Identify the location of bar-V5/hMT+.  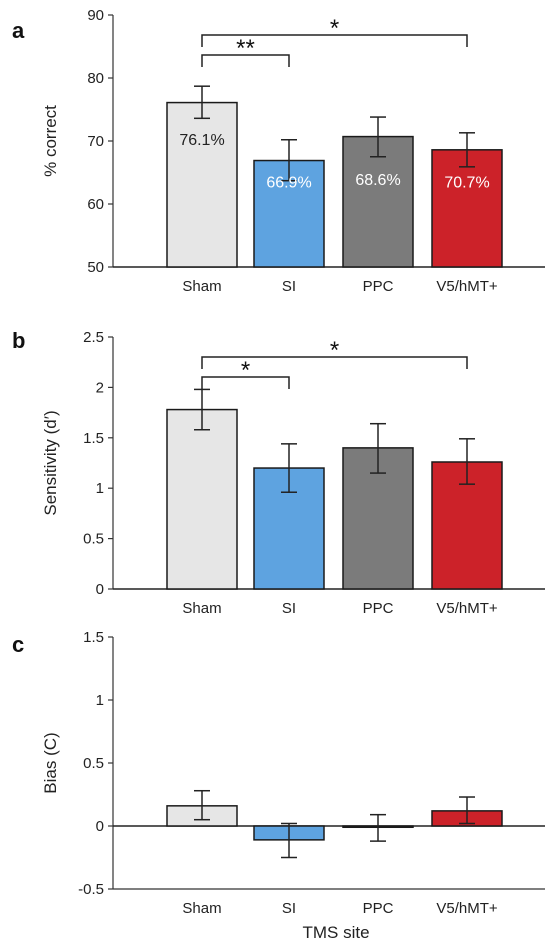
(467, 208).